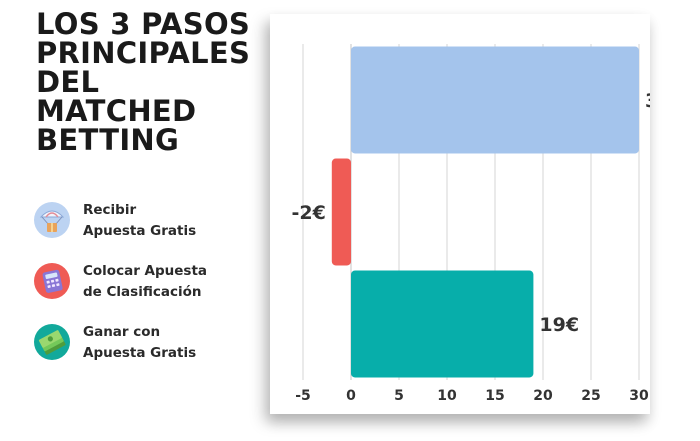 This screenshot has height=441, width=700. Describe the element at coordinates (399, 396) in the screenshot. I see `x-tick-label: 5` at that location.